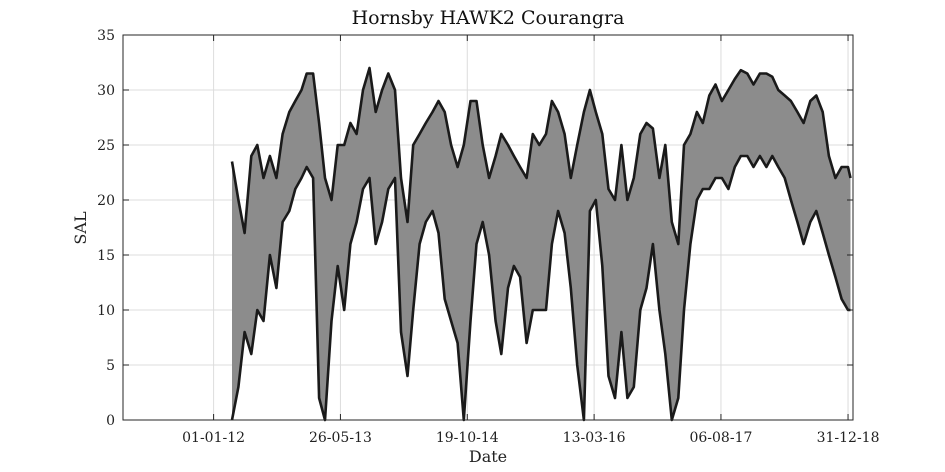 This screenshot has height=472, width=945. Describe the element at coordinates (213, 438) in the screenshot. I see `x-tick-label: 01-01-12` at that location.